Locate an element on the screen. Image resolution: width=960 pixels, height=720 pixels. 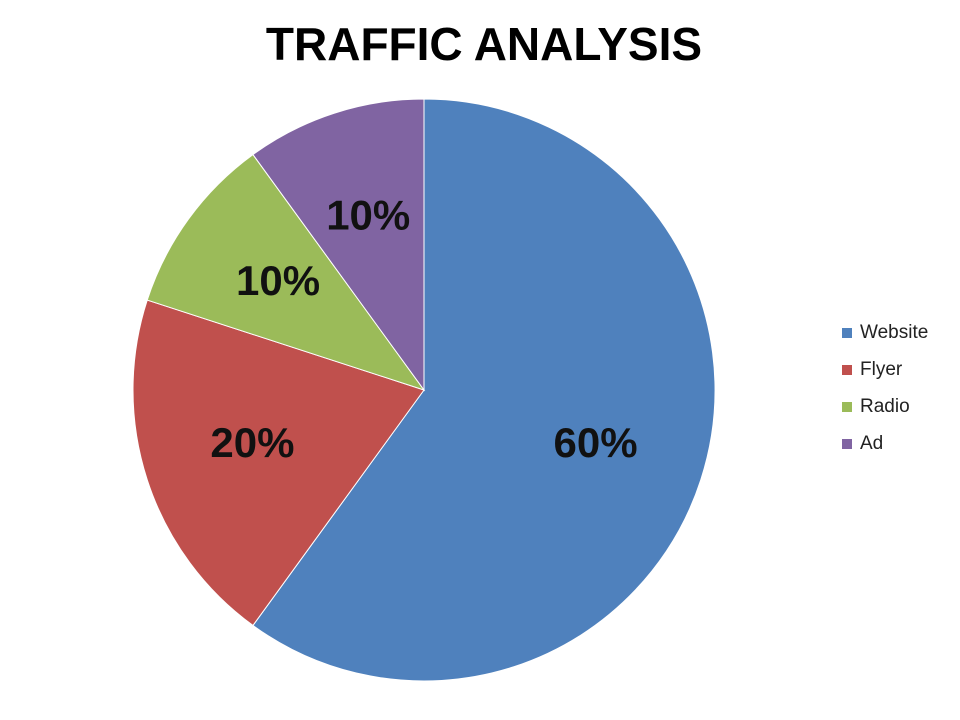
legend-label: Ad is located at coordinates (871, 443).